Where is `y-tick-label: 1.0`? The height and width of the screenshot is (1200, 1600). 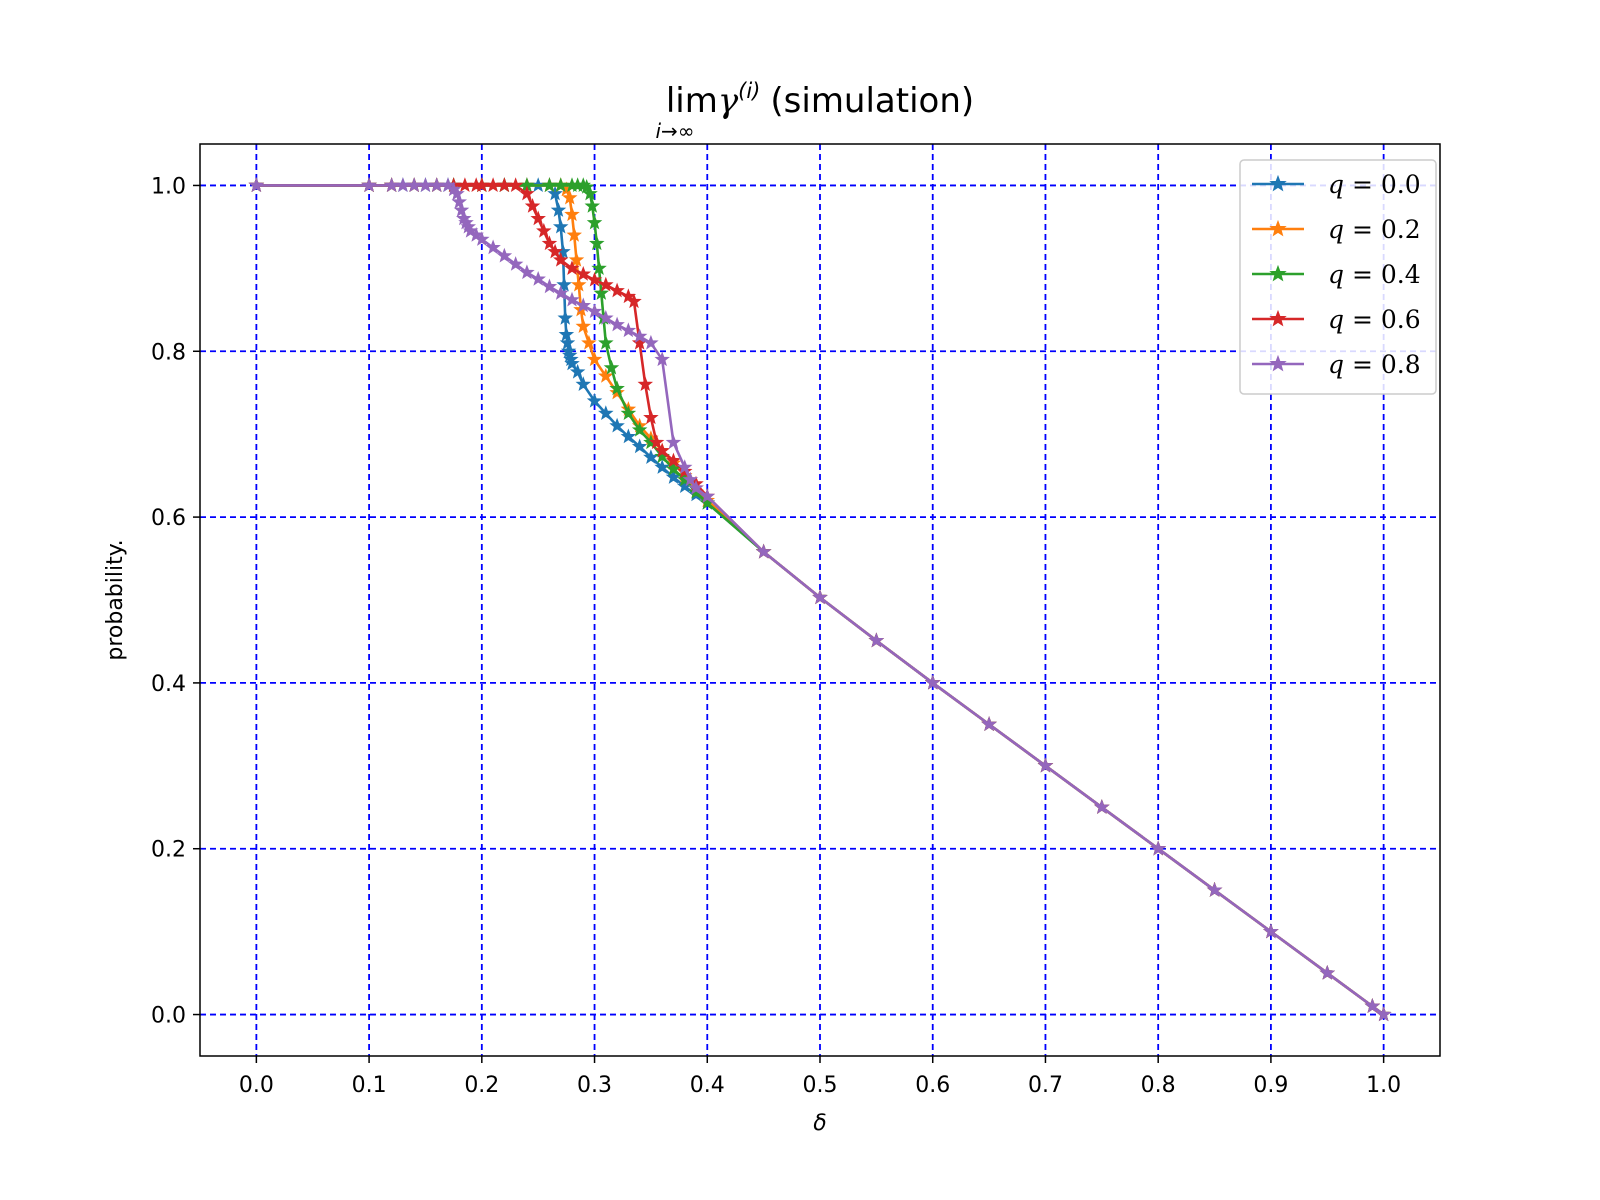
y-tick-label: 1.0 is located at coordinates (168, 186).